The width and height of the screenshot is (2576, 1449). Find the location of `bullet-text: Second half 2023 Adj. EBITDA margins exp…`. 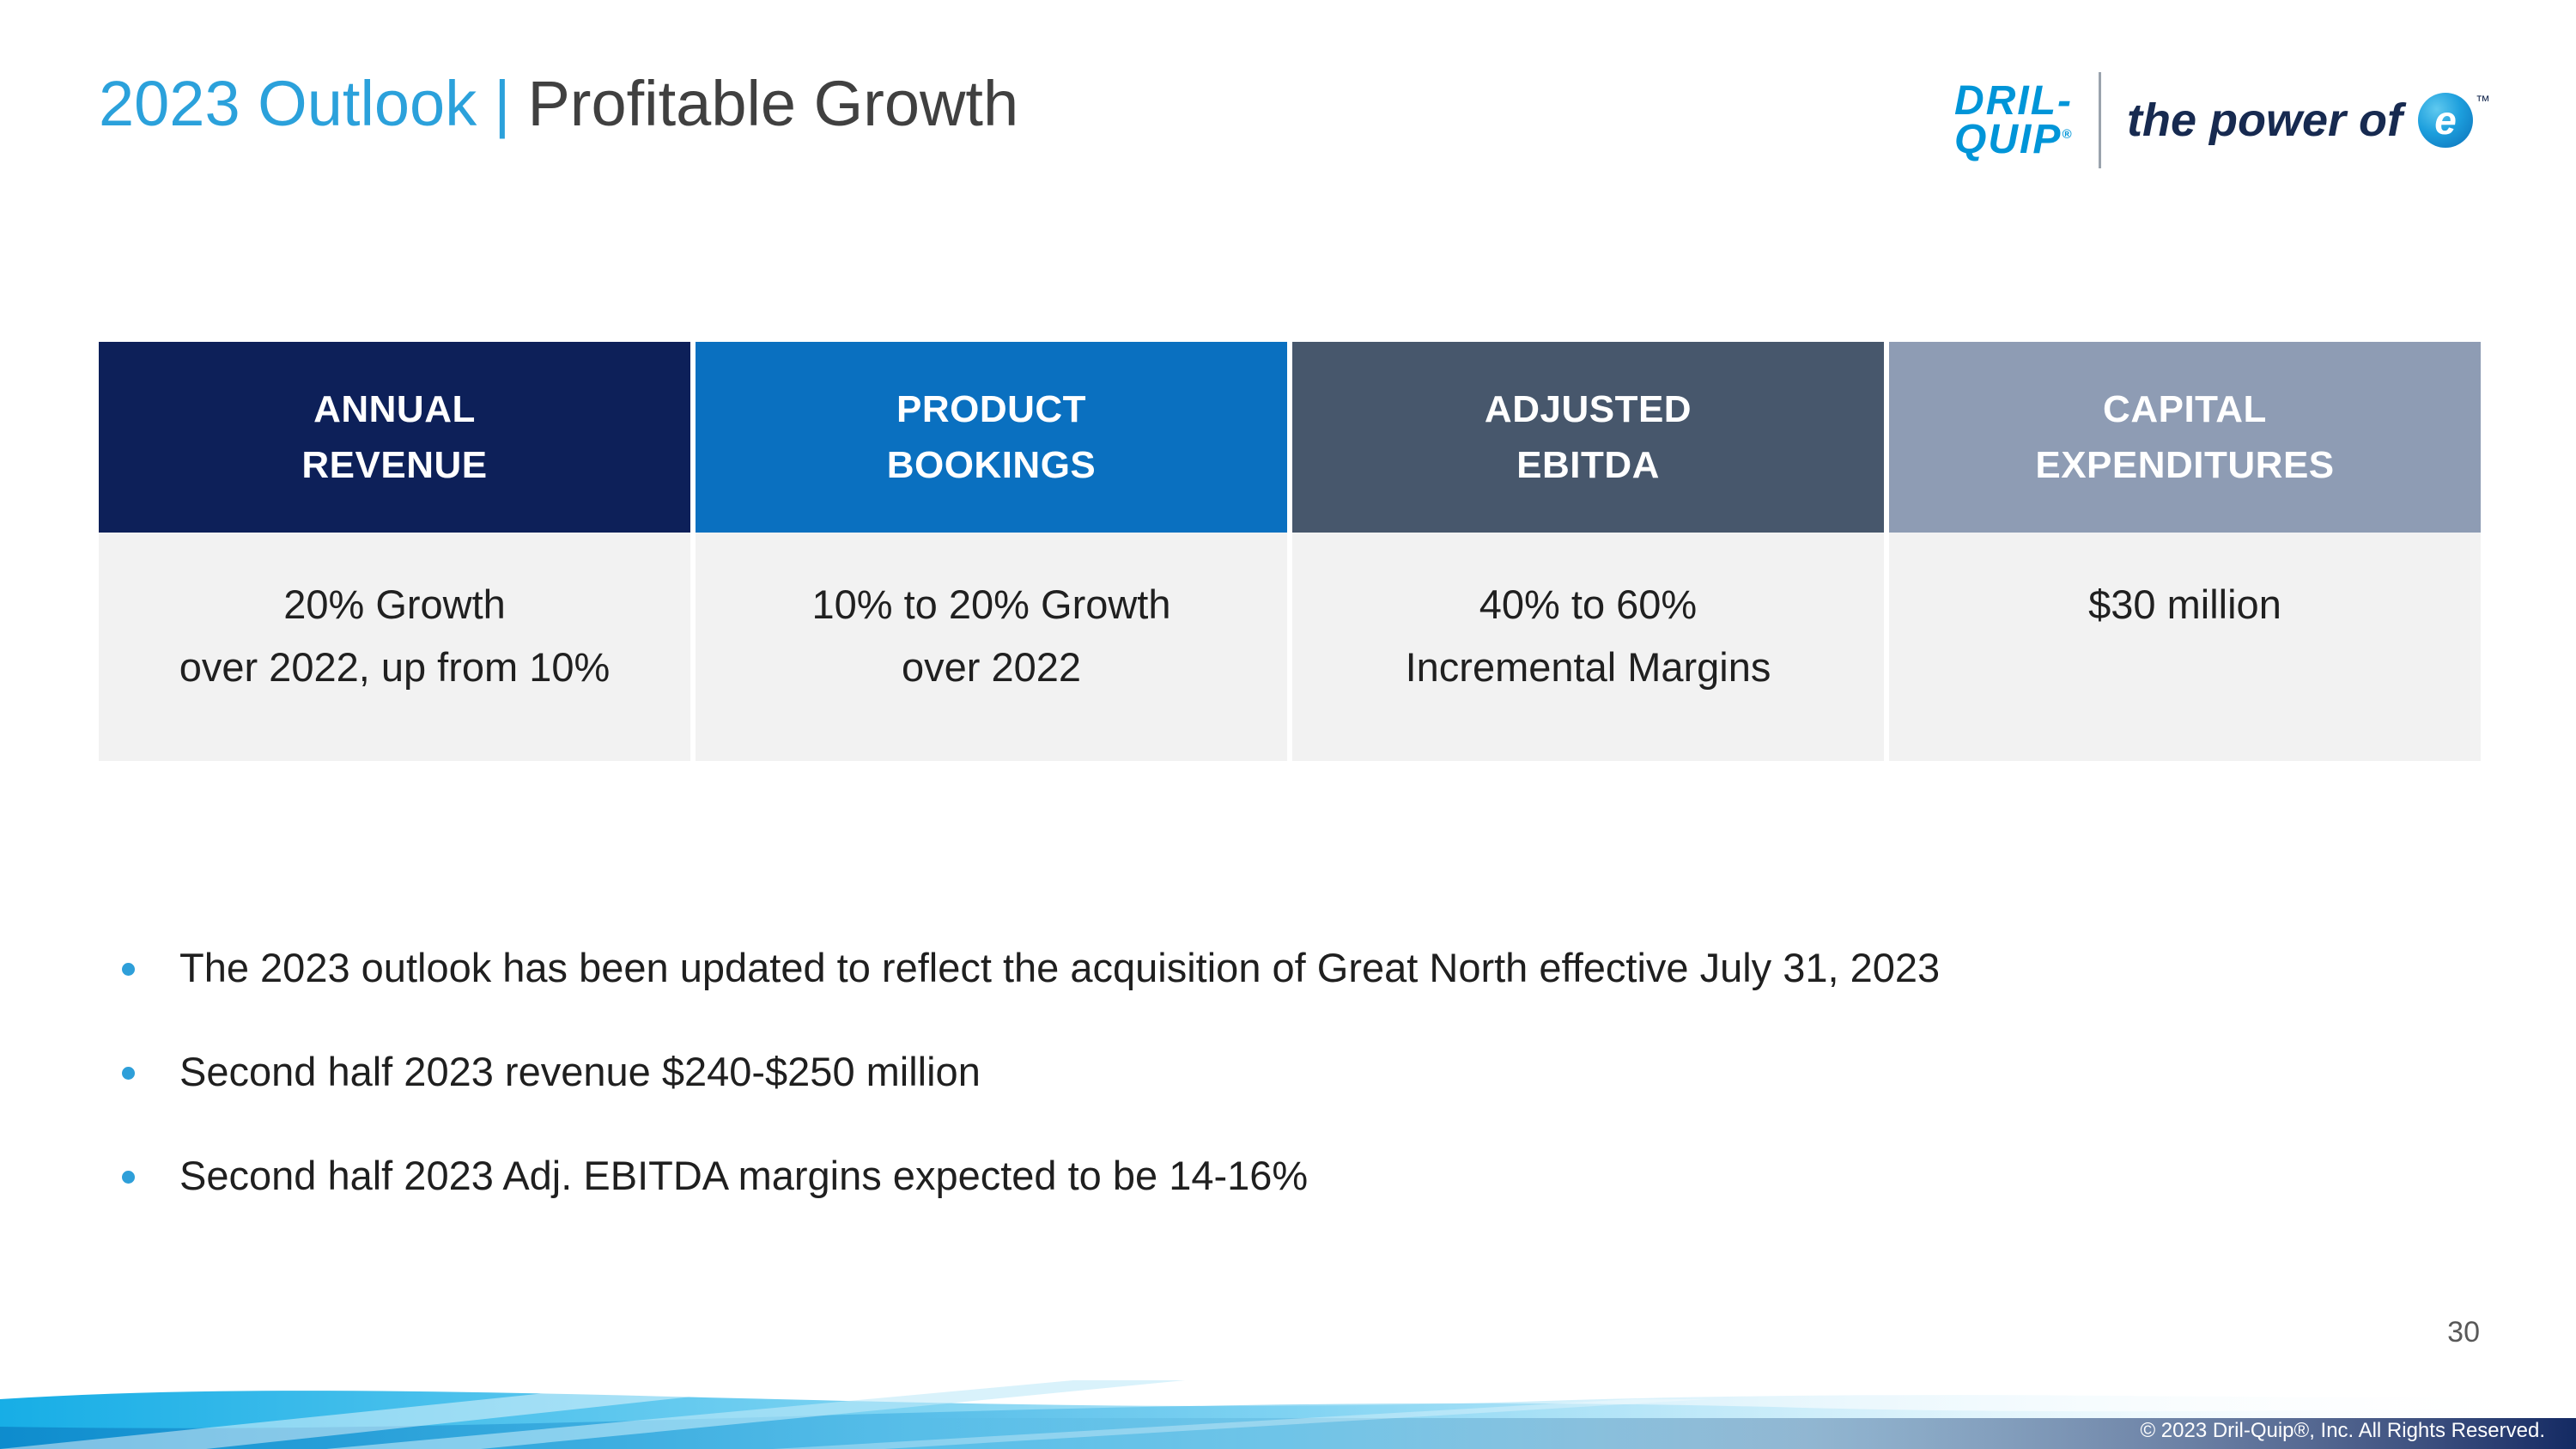

bullet-text: Second half 2023 Adj. EBITDA margins exp… is located at coordinates (744, 1175).